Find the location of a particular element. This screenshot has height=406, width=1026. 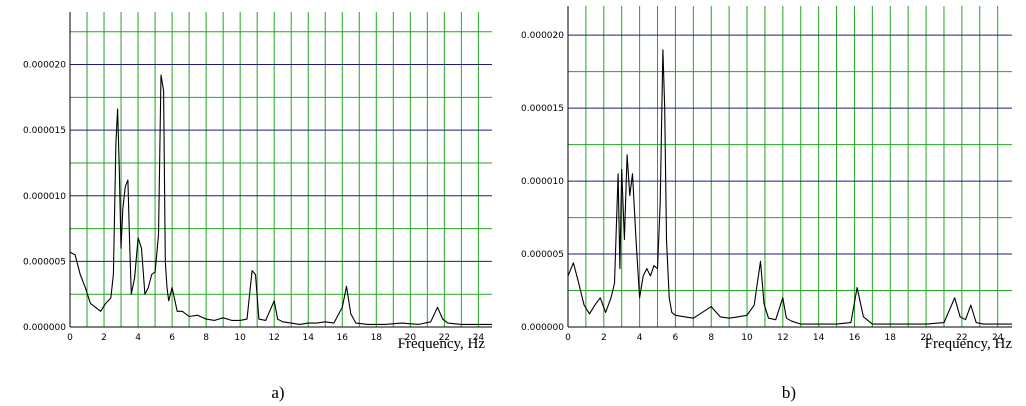

x-tick-label-a: 4 is located at coordinates (138, 338).